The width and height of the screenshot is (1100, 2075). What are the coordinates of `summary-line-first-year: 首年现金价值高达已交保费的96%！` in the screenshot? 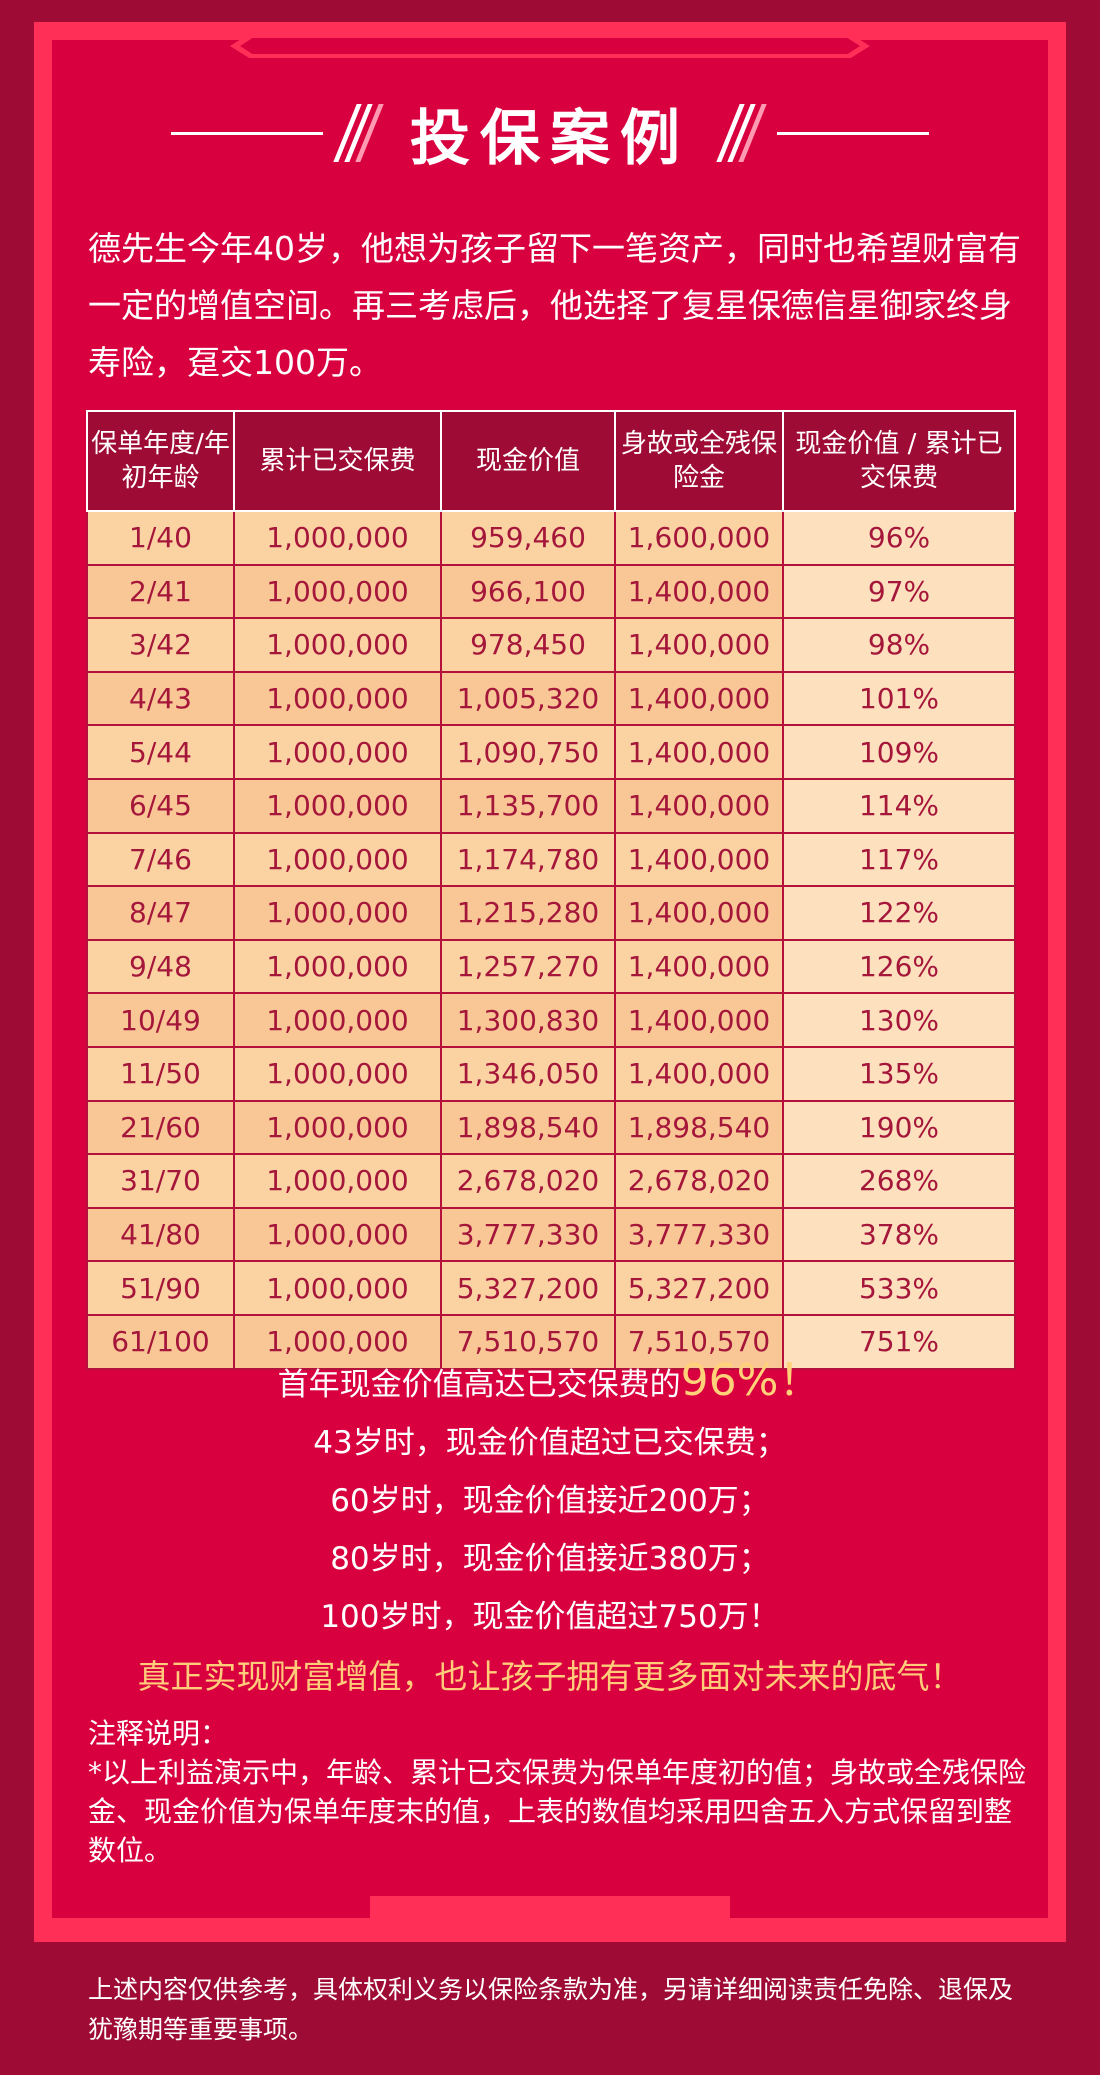 It's located at (550, 1383).